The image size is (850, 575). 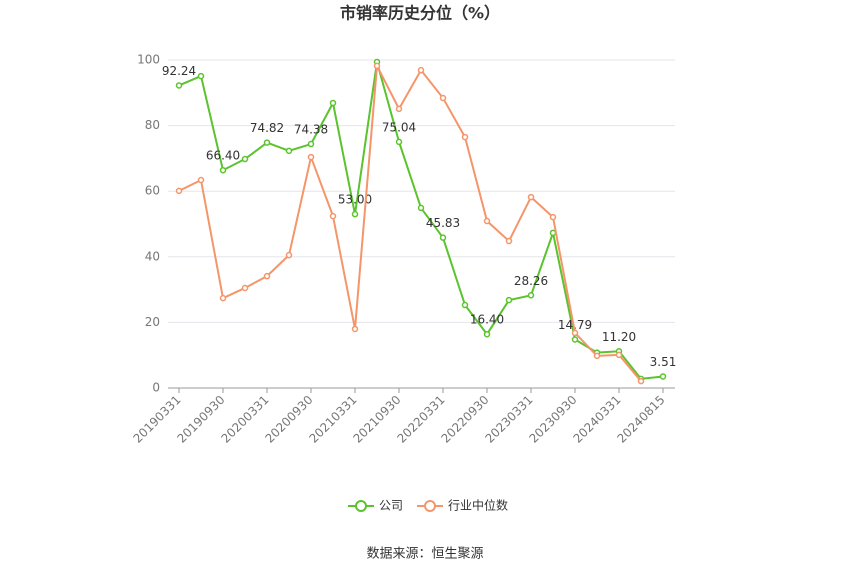 What do you see at coordinates (531, 281) in the screenshot?
I see `data-label: 28.26` at bounding box center [531, 281].